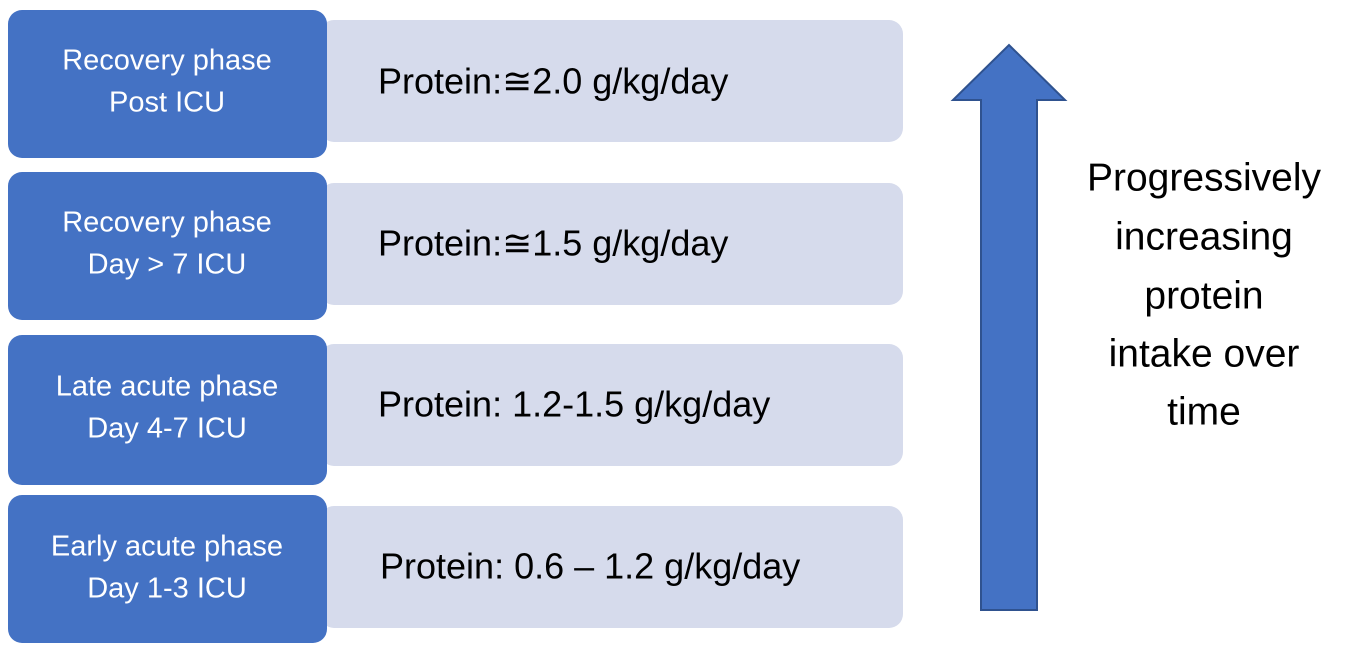  I want to click on protein-label: Protein: 1.2-1.5 g/kg/day, so click(574, 404).